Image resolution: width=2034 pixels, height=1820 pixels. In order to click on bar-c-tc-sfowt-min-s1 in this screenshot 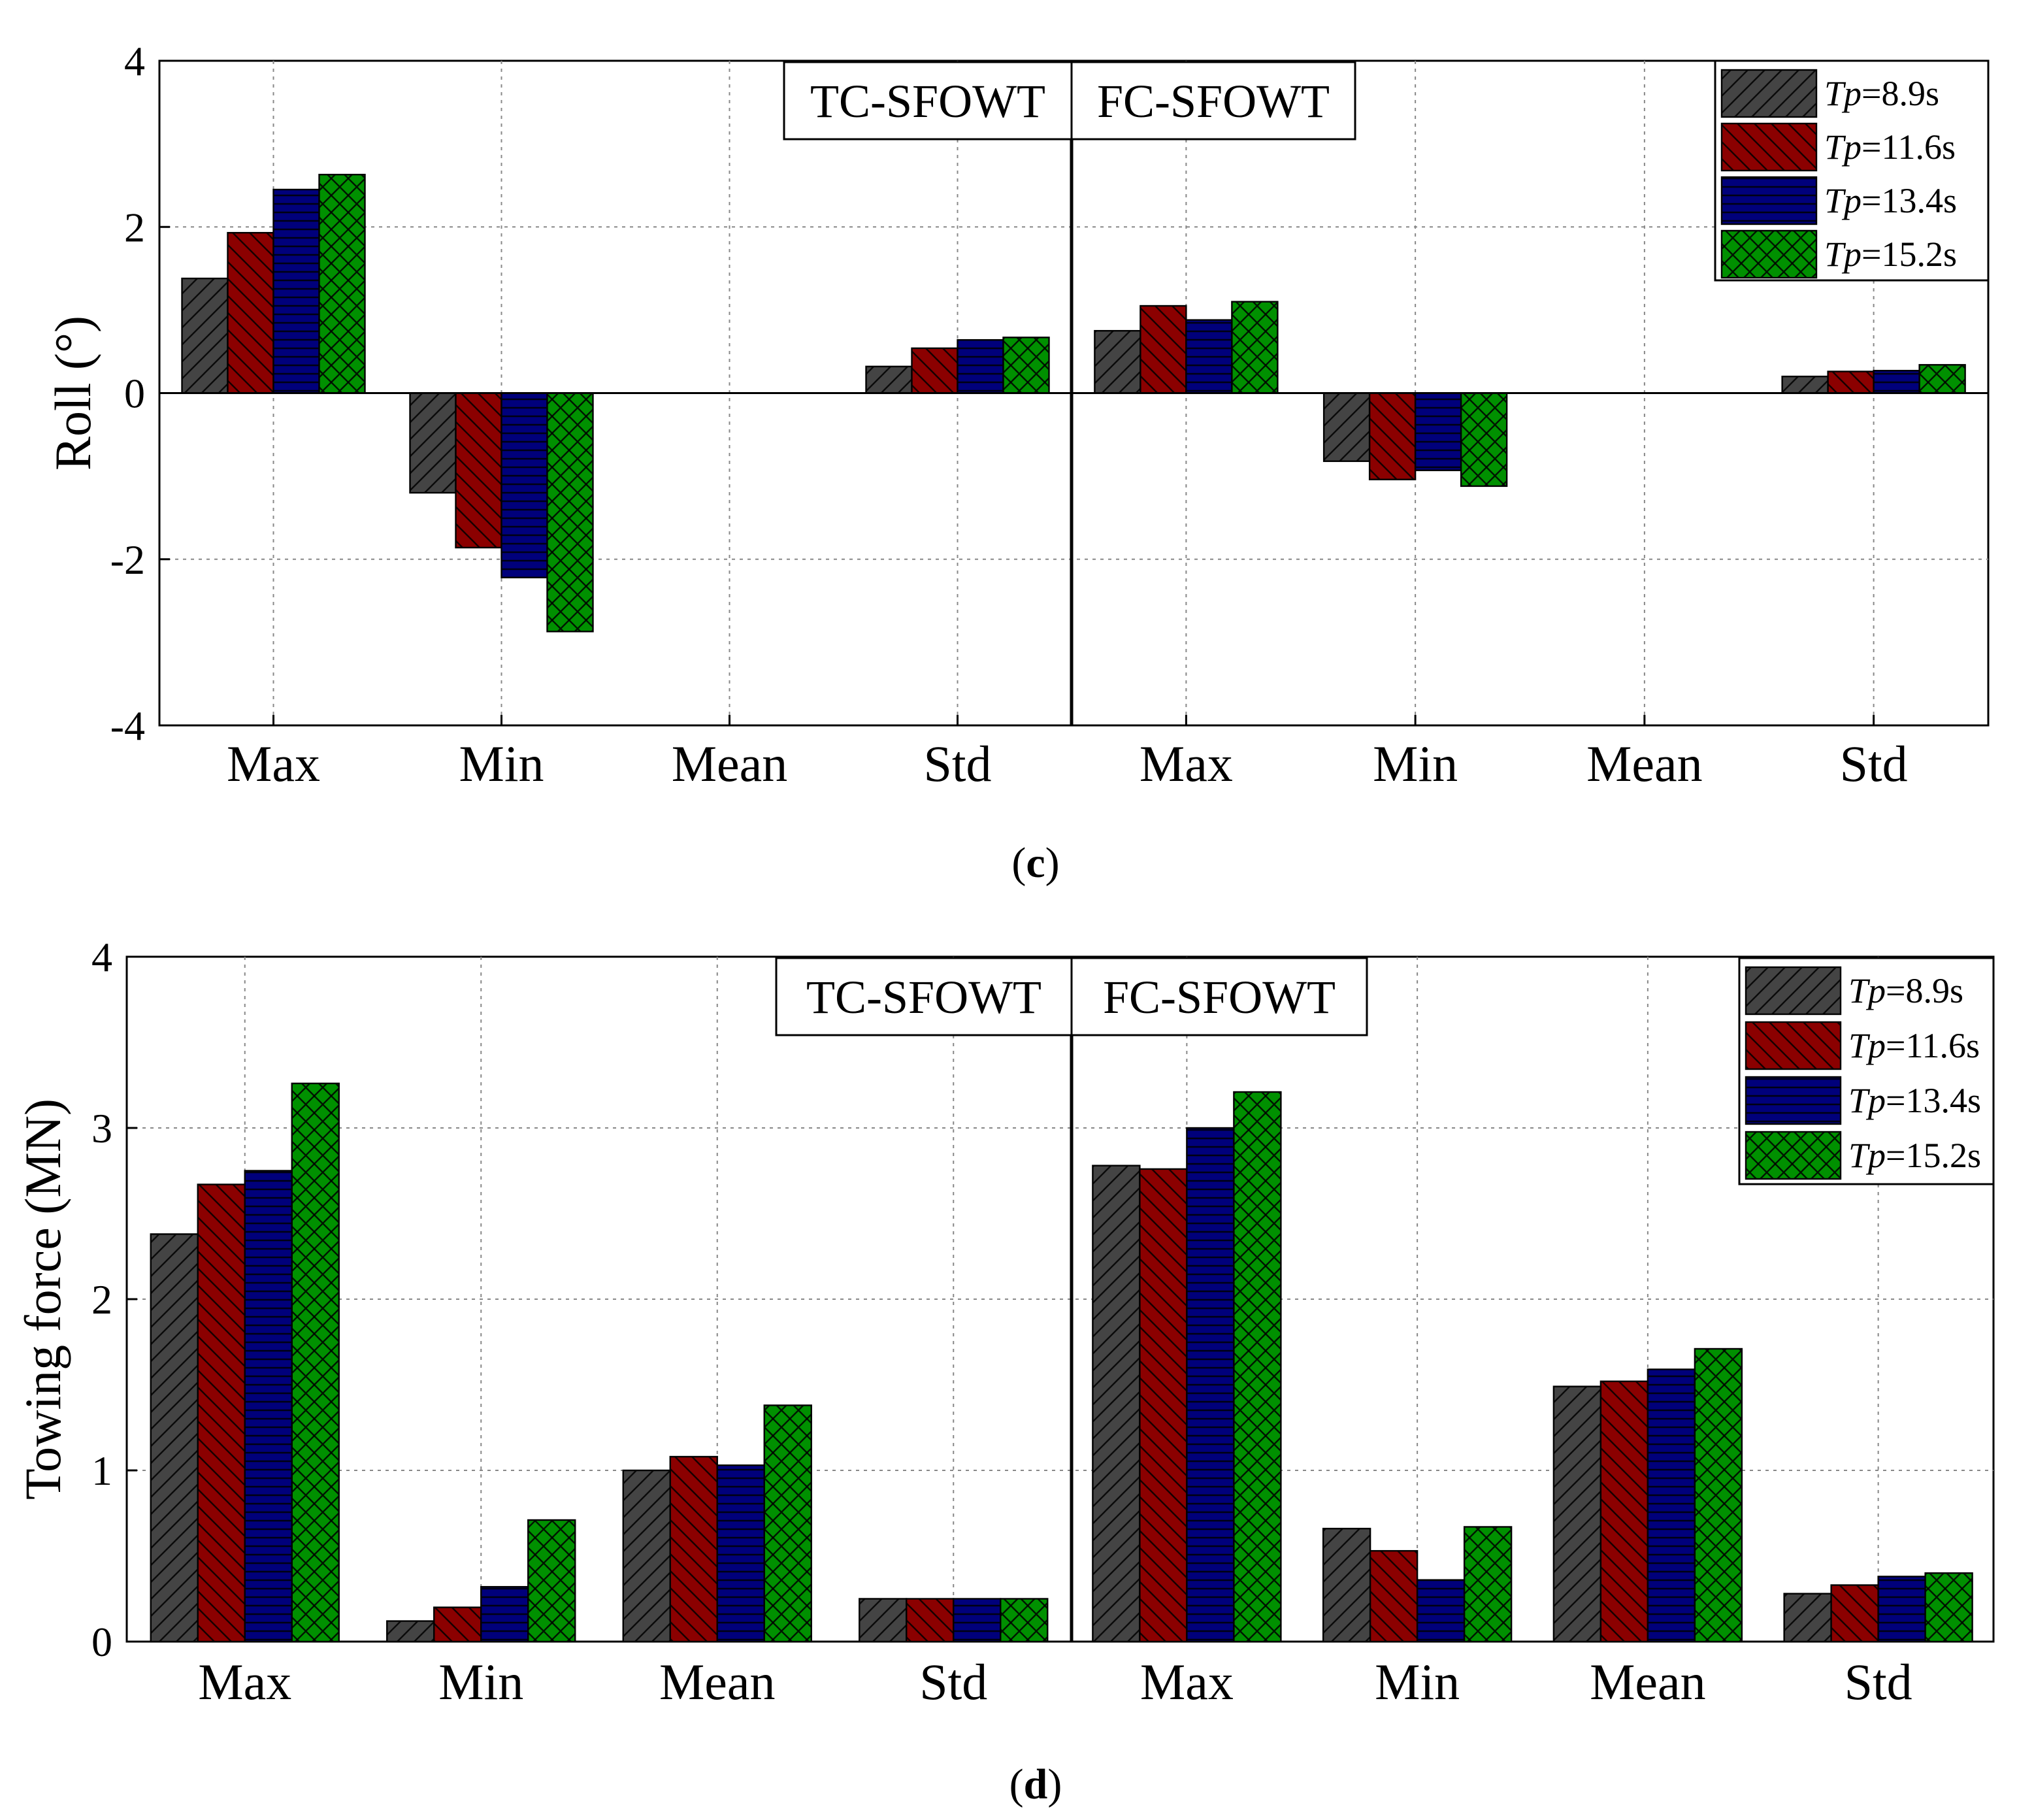, I will do `click(478, 470)`.